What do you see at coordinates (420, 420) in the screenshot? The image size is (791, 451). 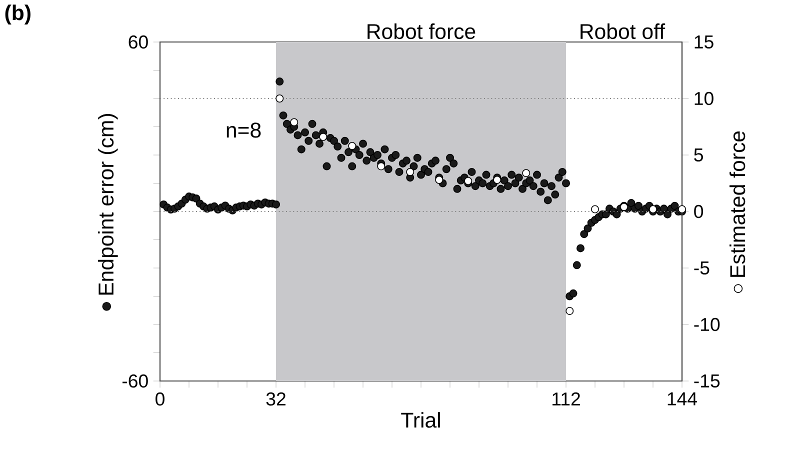 I see `x-axis-title: Trial` at bounding box center [420, 420].